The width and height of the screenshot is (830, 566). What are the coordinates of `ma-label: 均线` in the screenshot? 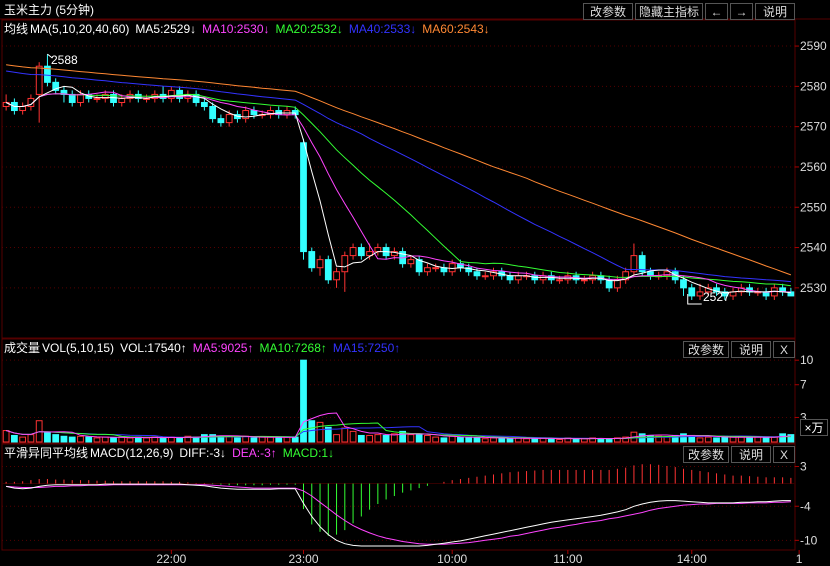 It's located at (16, 29).